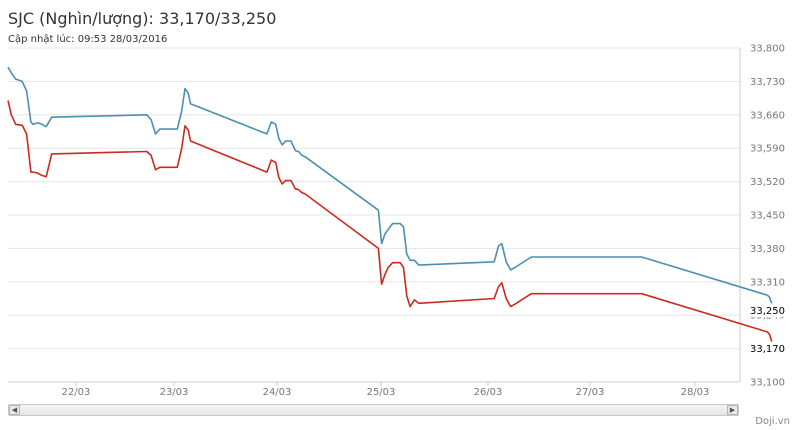 This screenshot has height=430, width=800. I want to click on y-tick-label: 33,100, so click(767, 383).